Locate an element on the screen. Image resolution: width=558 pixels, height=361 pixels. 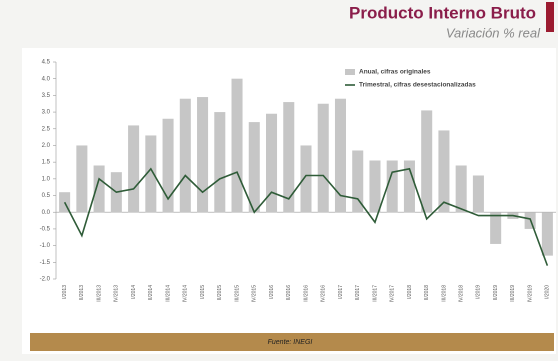
legend-swatch is located at coordinates (350, 72).